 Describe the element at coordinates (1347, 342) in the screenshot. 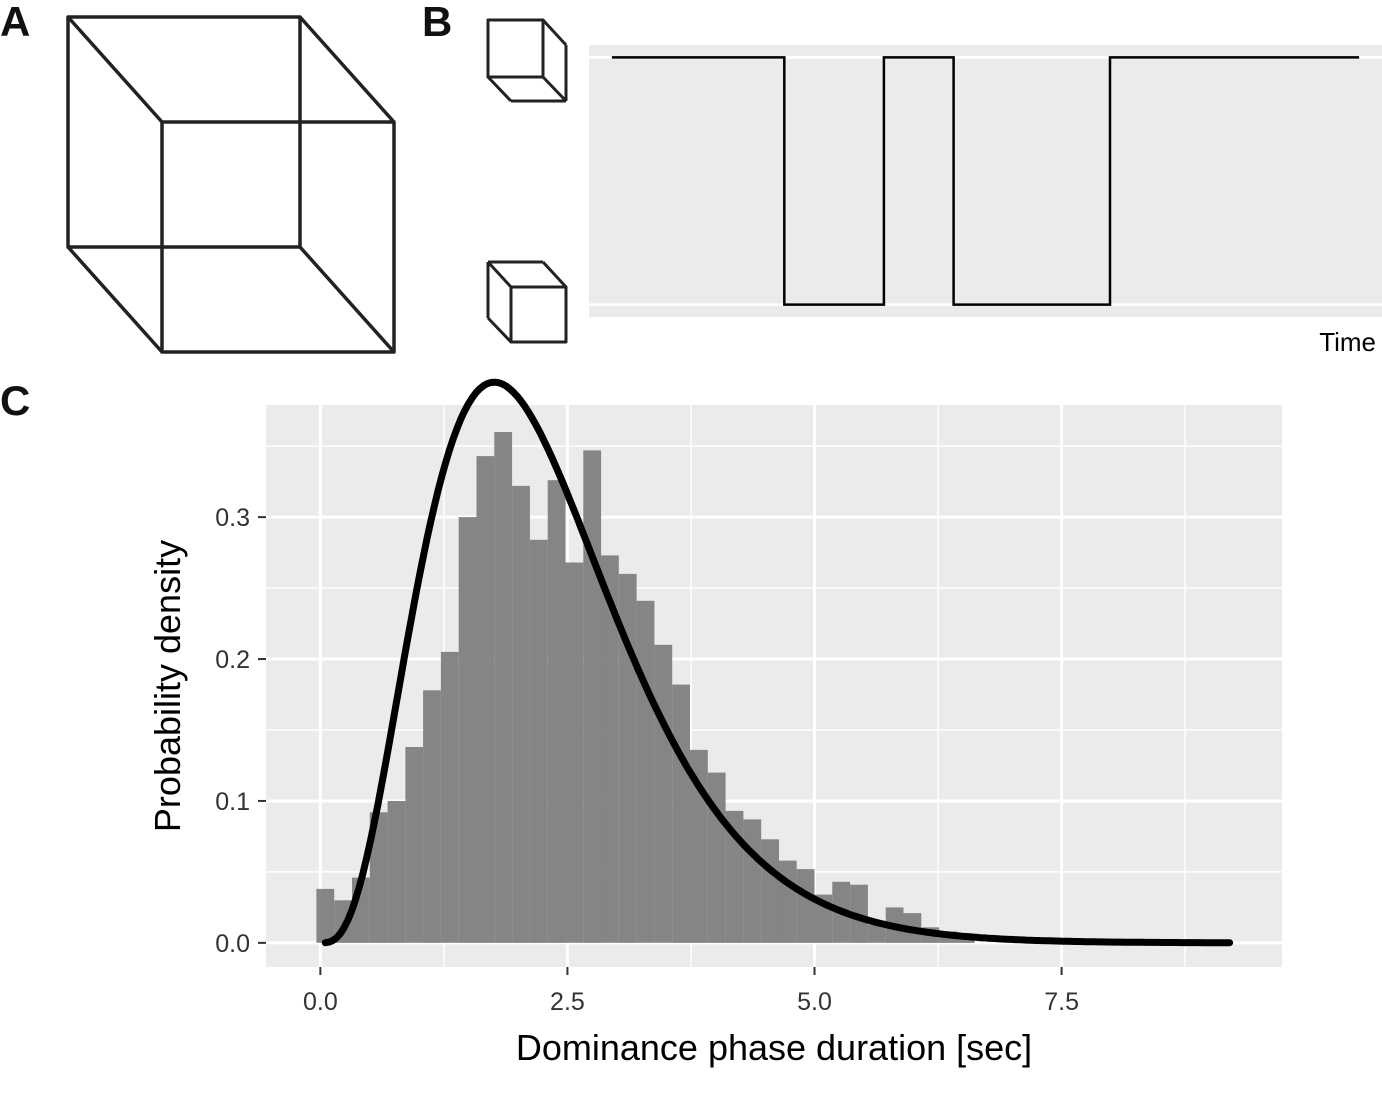

I see `panel-b-x-axis-label: Time` at that location.